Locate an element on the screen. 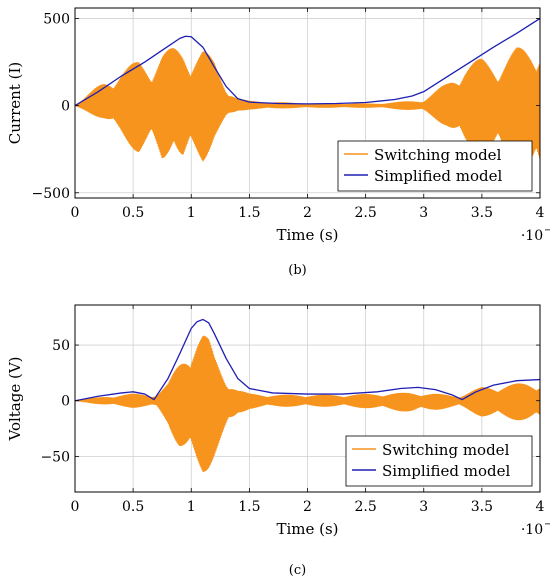 The height and width of the screenshot is (583, 550). y-tick-label: −50 is located at coordinates (55, 457).